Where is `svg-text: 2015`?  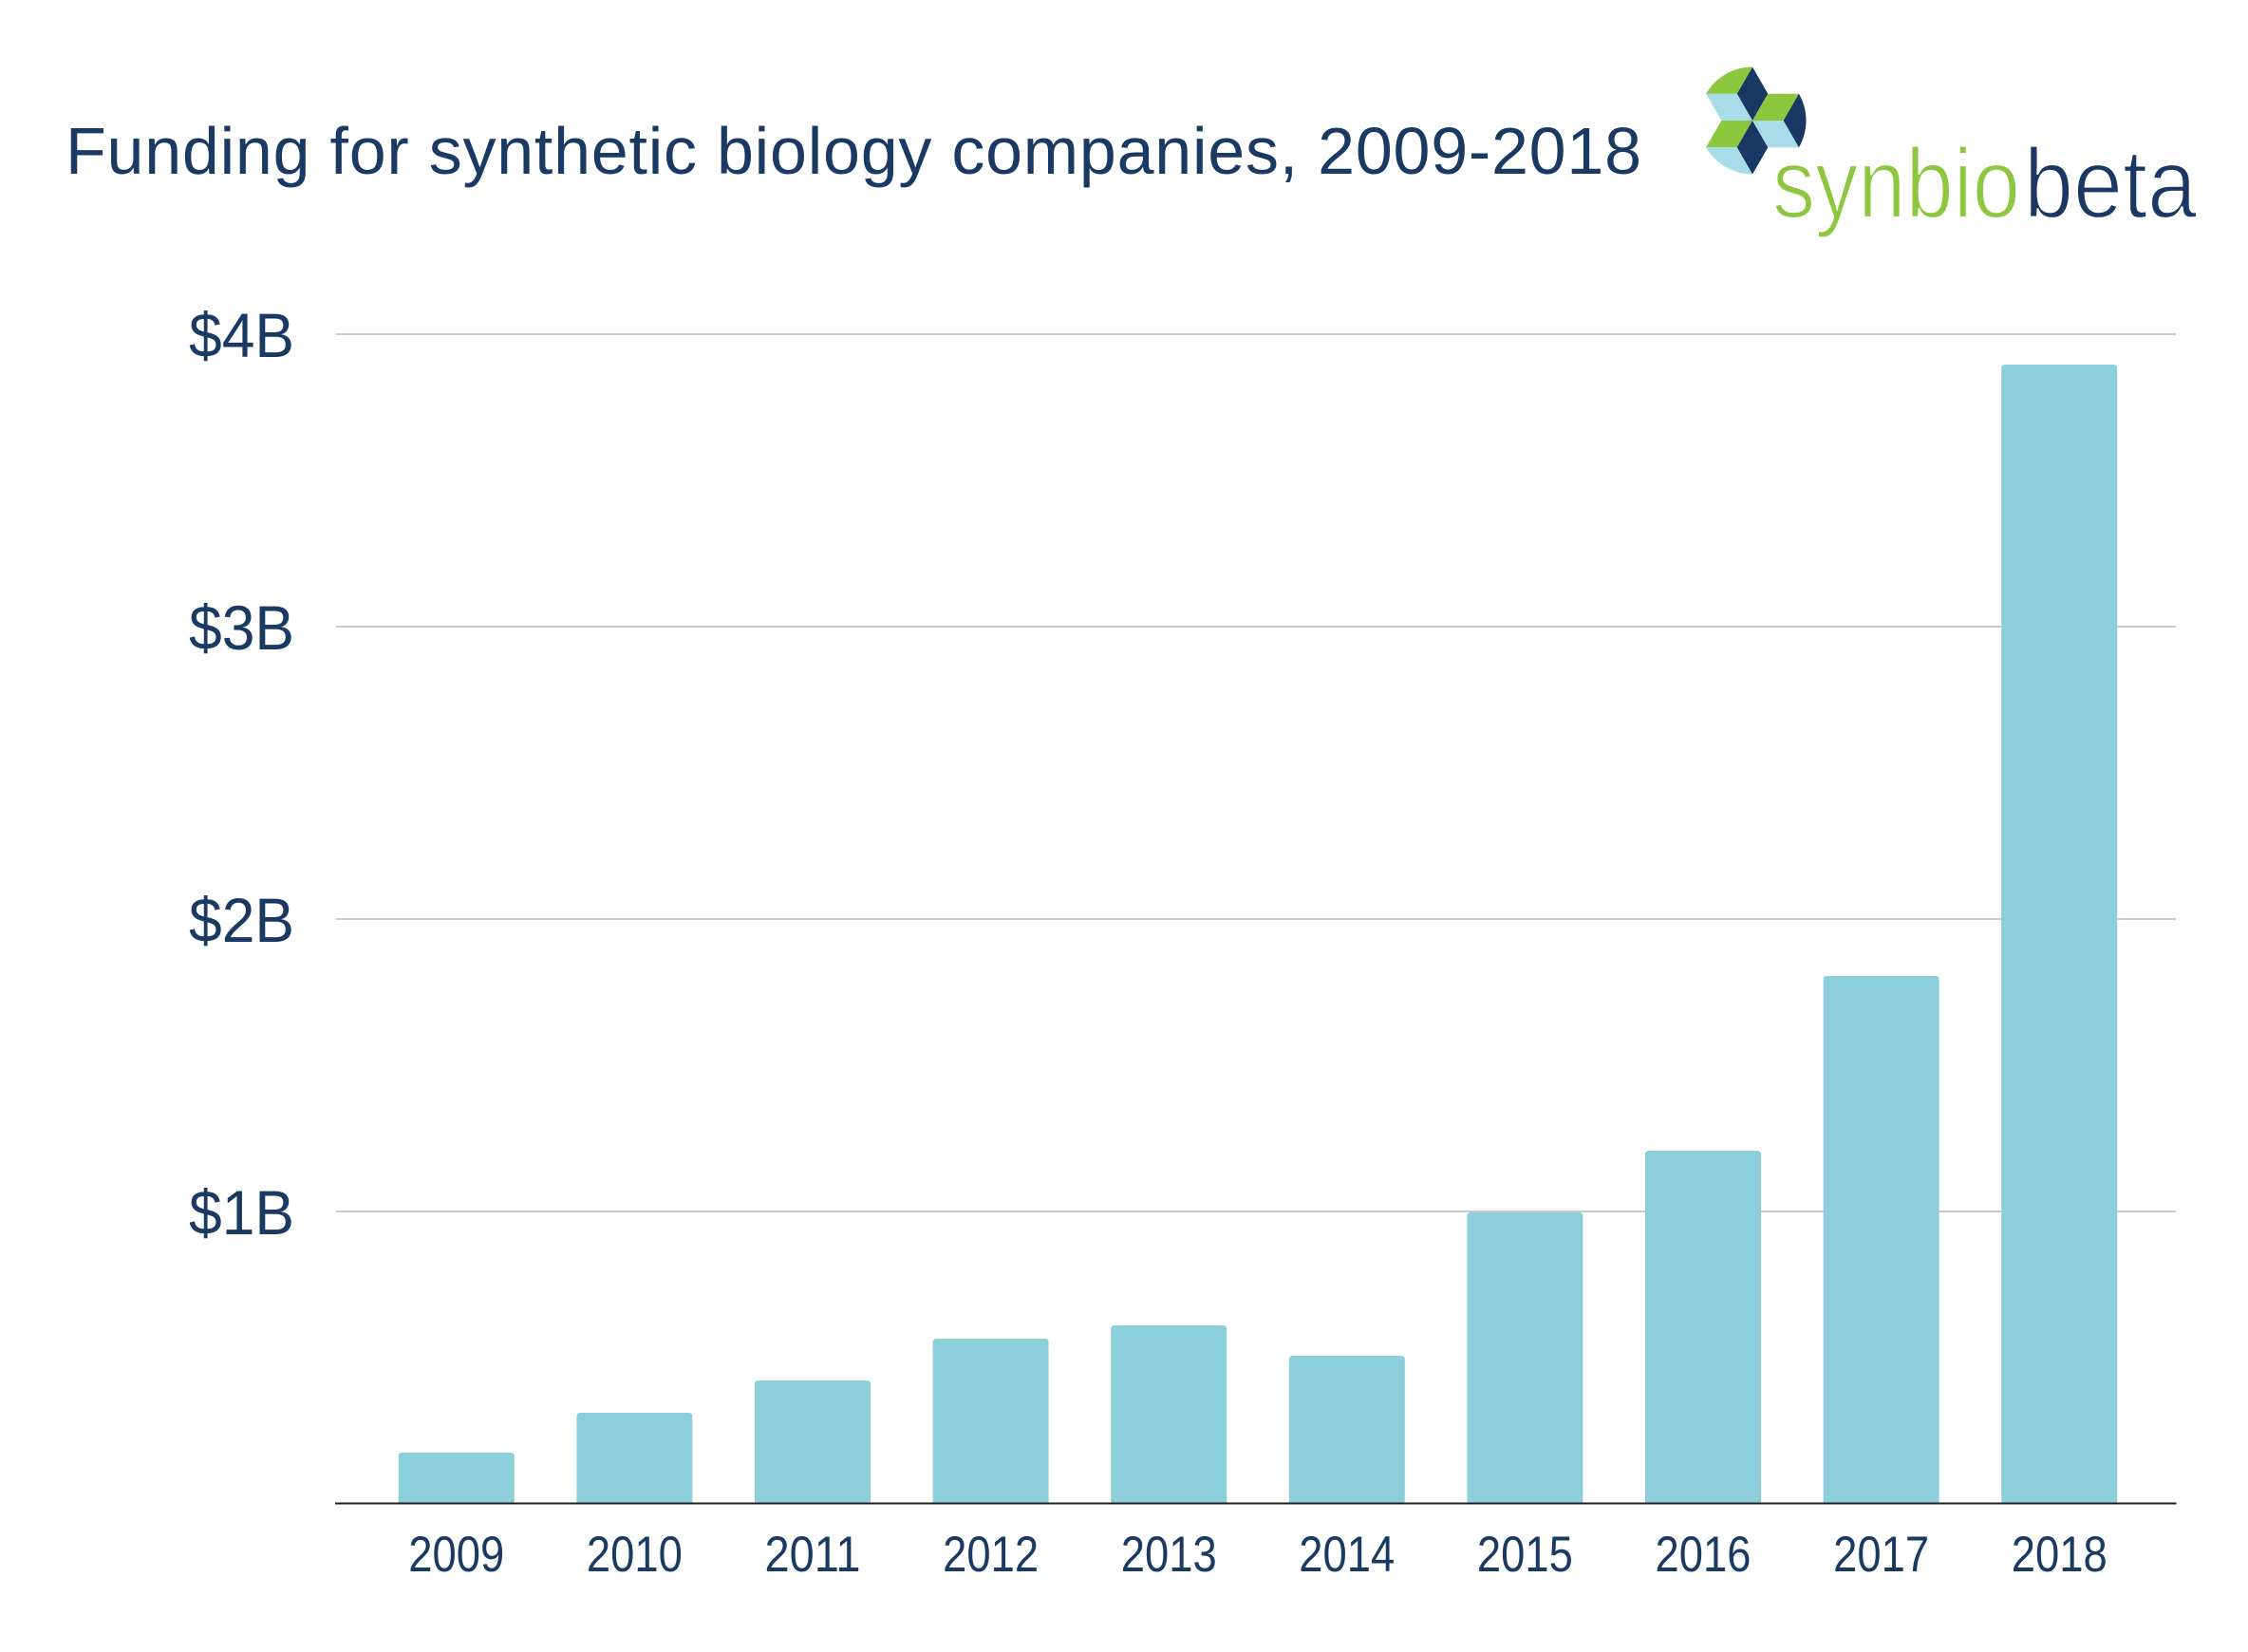
svg-text: 2015 is located at coordinates (1525, 1555).